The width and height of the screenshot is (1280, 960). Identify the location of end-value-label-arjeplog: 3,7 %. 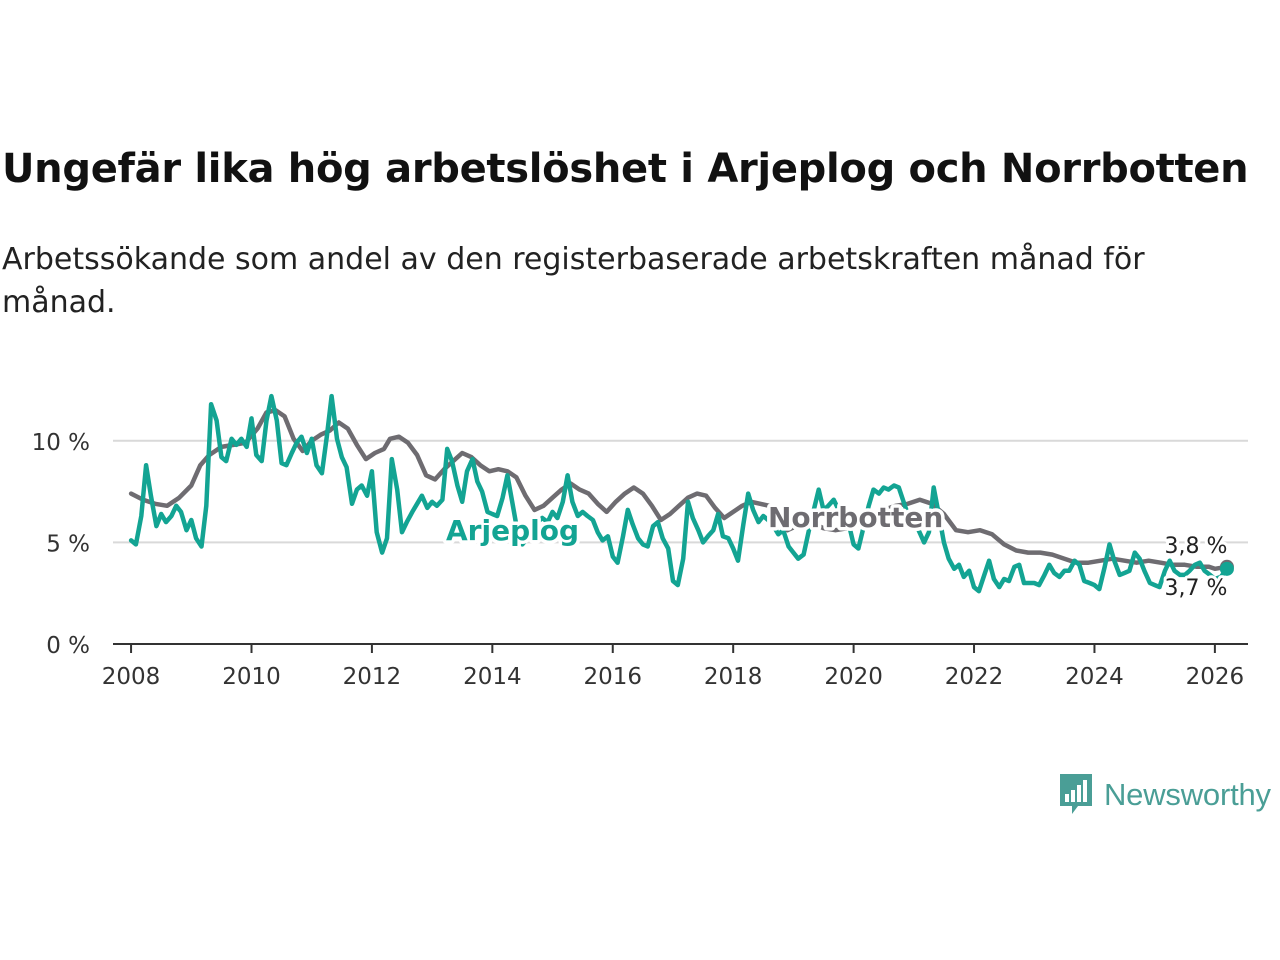
(1196, 588).